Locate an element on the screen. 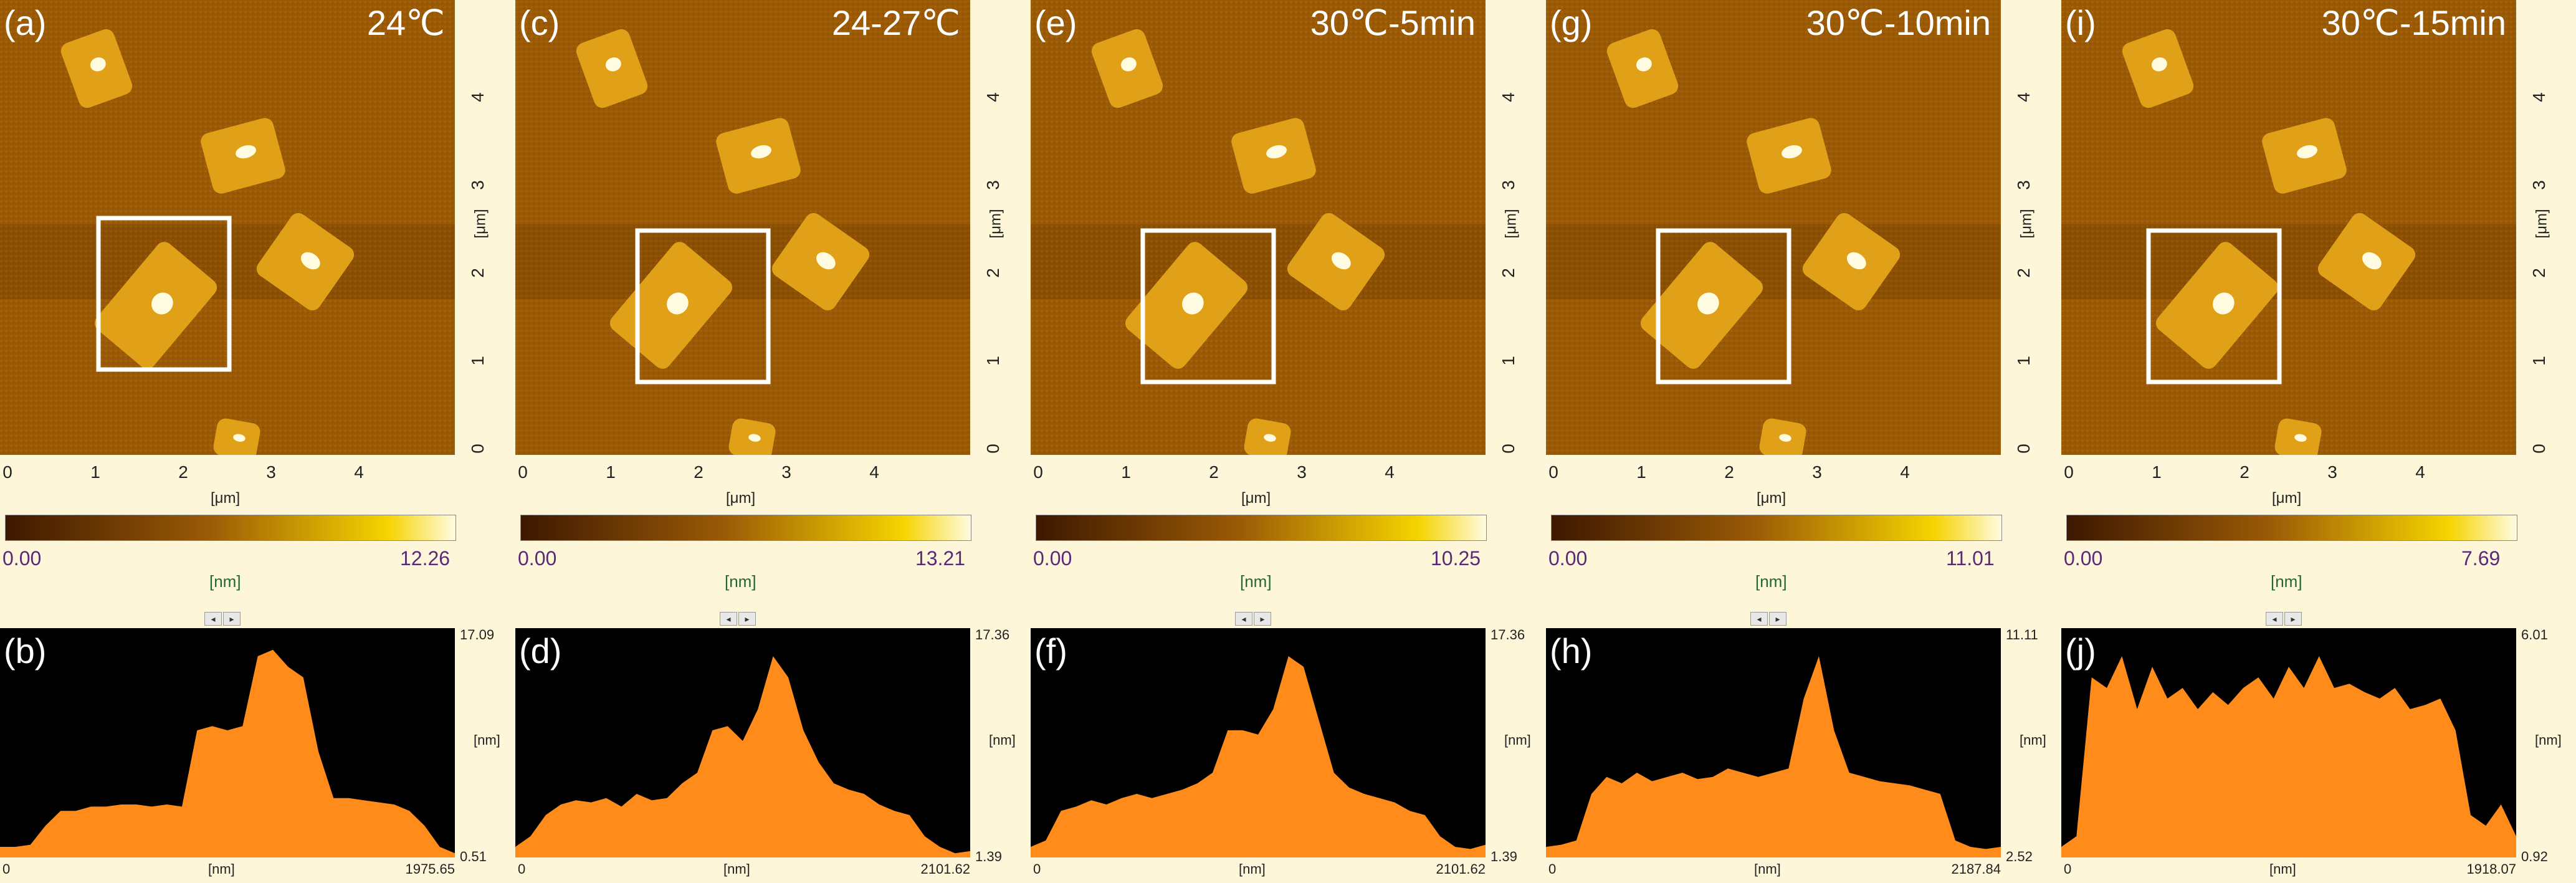 This screenshot has height=883, width=2576. x-axis-unit: [μm] is located at coordinates (741, 498).